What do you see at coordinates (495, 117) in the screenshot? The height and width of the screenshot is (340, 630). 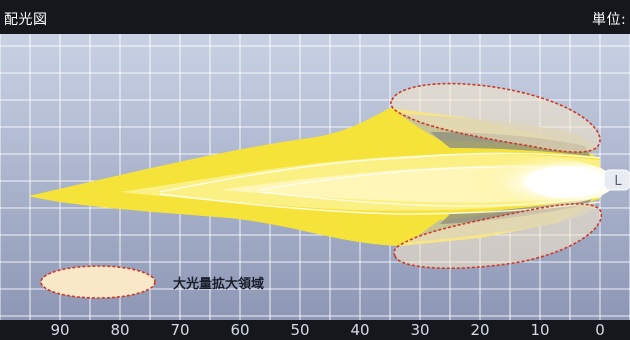 I see `upper-expanded-region` at bounding box center [495, 117].